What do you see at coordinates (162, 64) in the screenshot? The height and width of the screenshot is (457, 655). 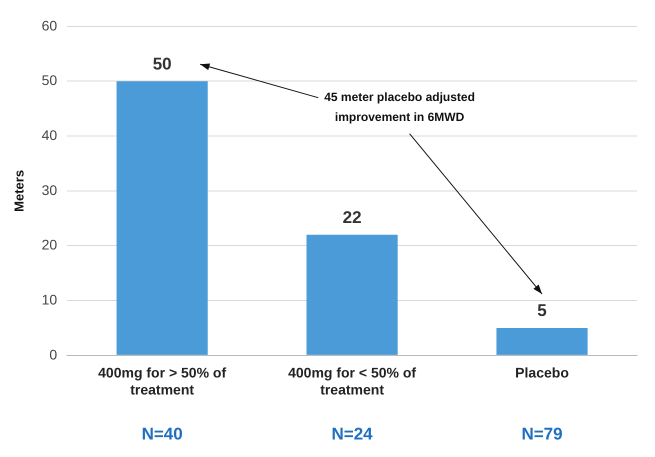 I see `data-label: 50` at bounding box center [162, 64].